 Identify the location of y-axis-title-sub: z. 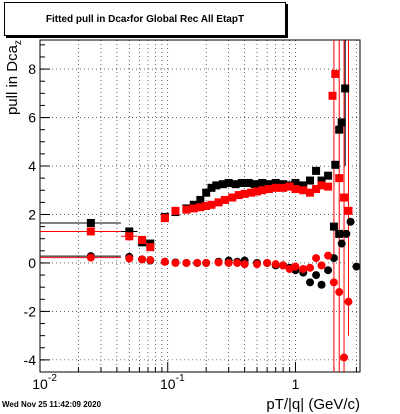
(18, 42).